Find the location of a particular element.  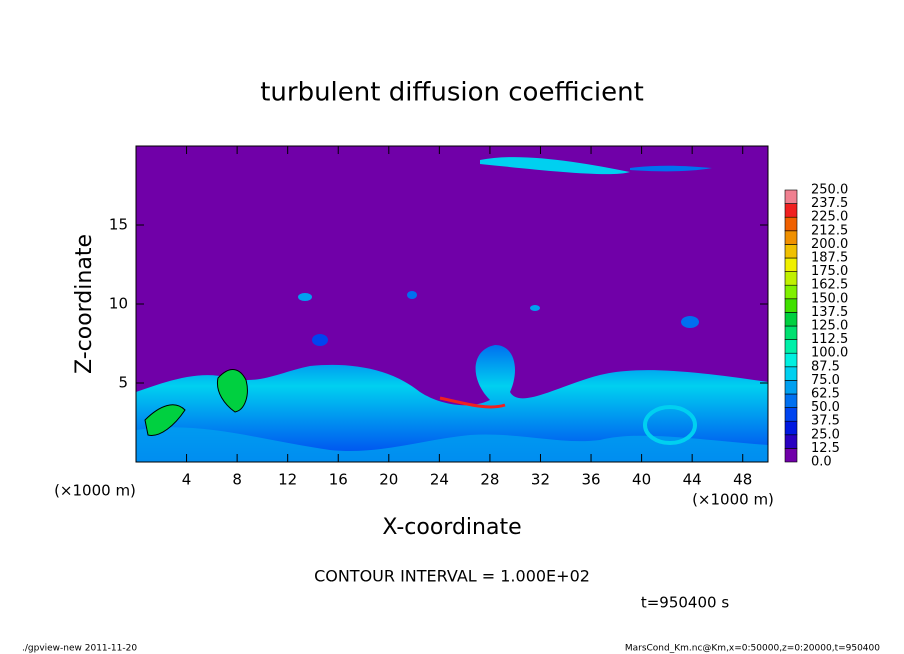

colorbar-label: 112.5 is located at coordinates (829, 339).